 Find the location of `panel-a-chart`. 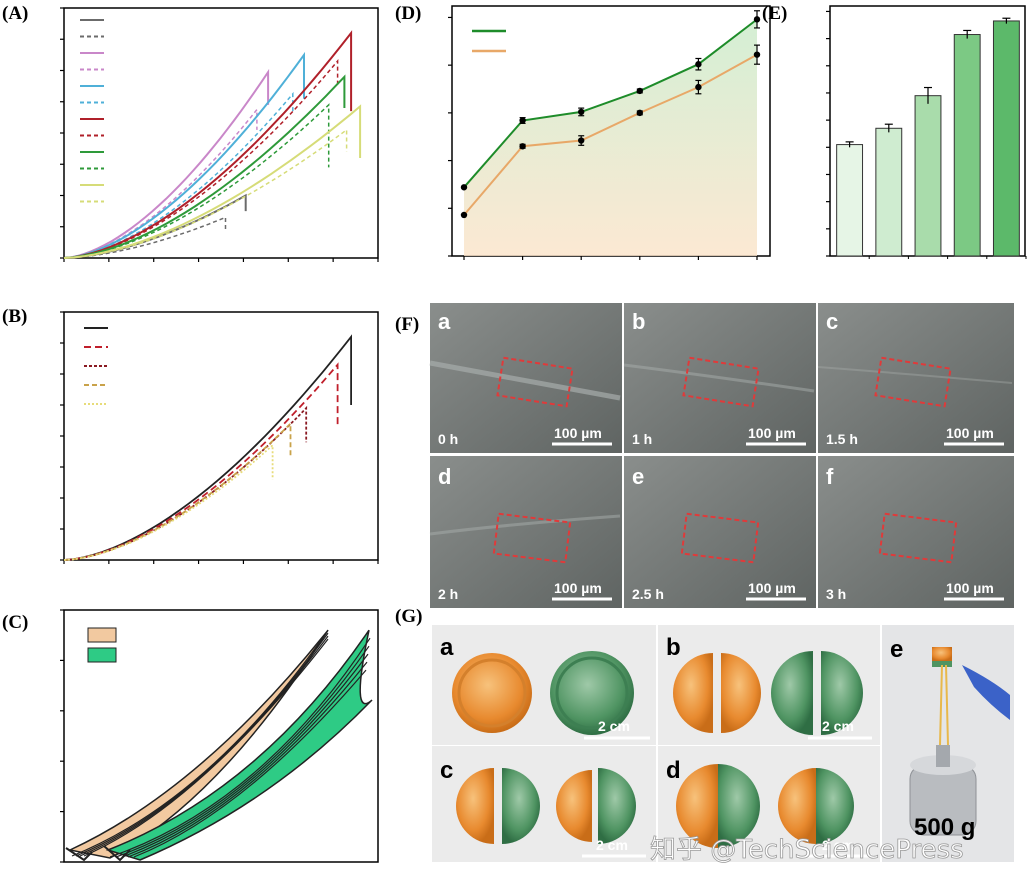

panel-a-chart is located at coordinates (219, 134).